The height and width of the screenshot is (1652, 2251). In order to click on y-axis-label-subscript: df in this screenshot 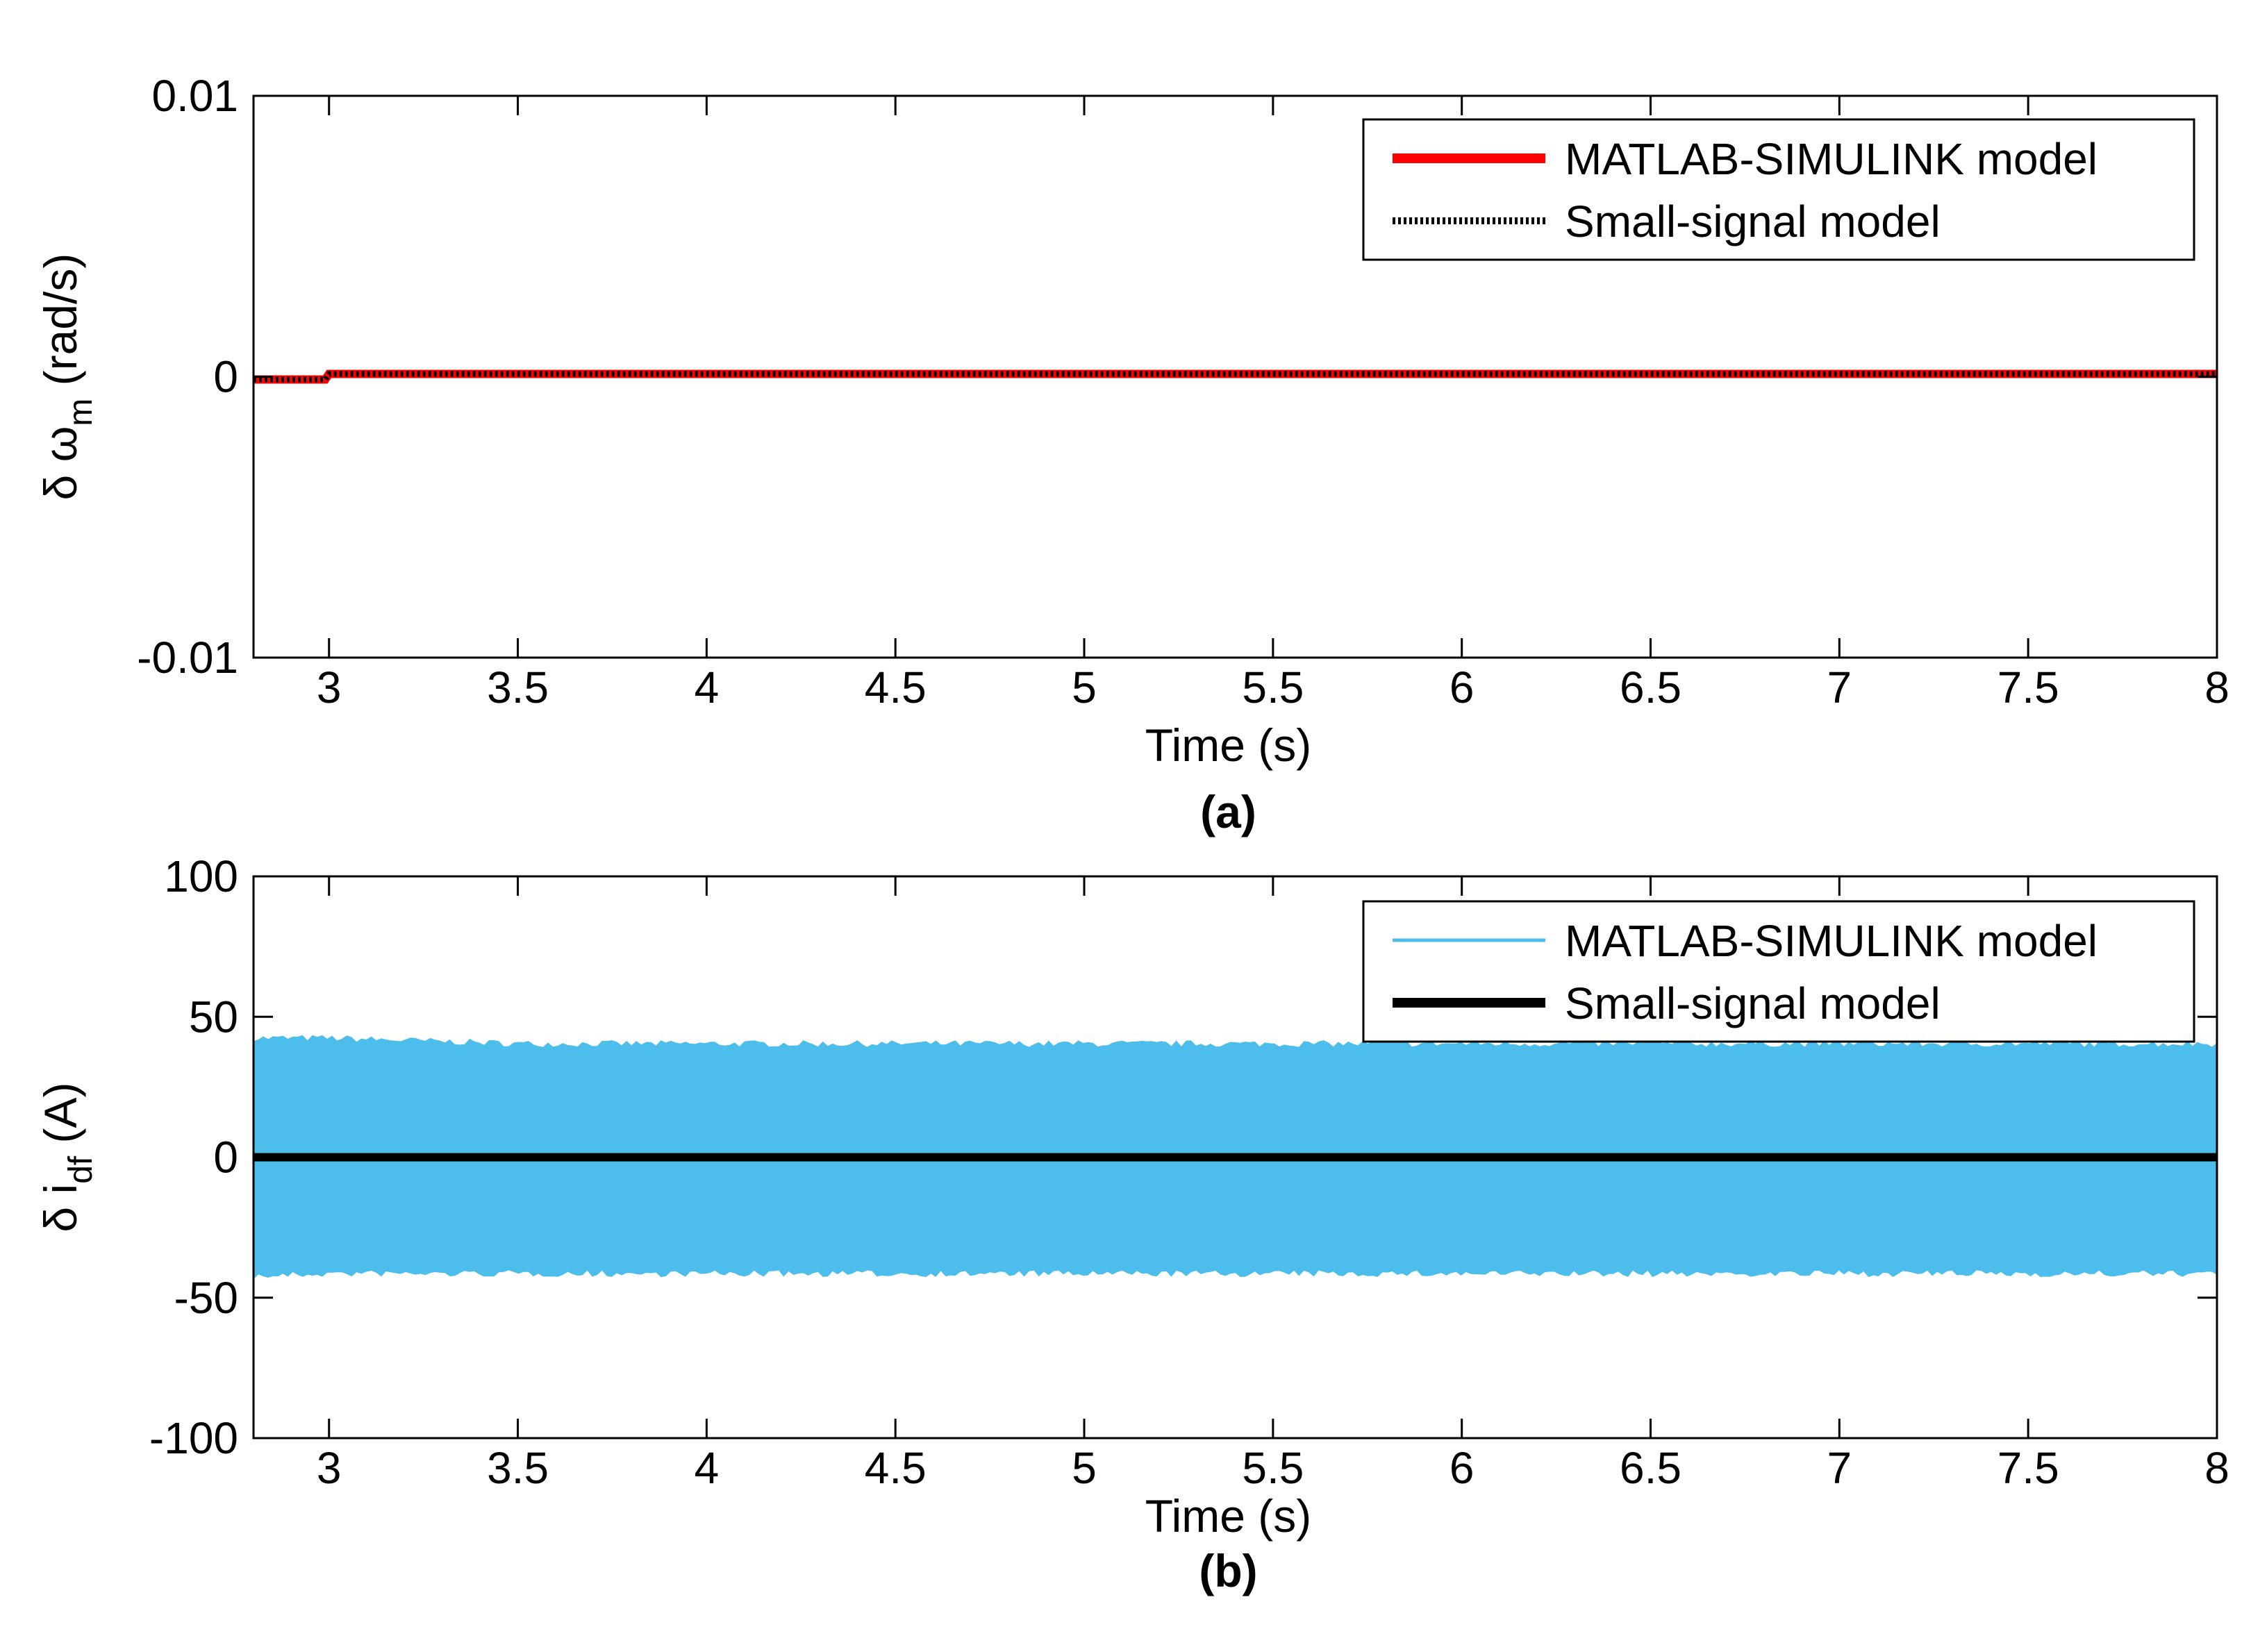, I will do `click(81, 1169)`.